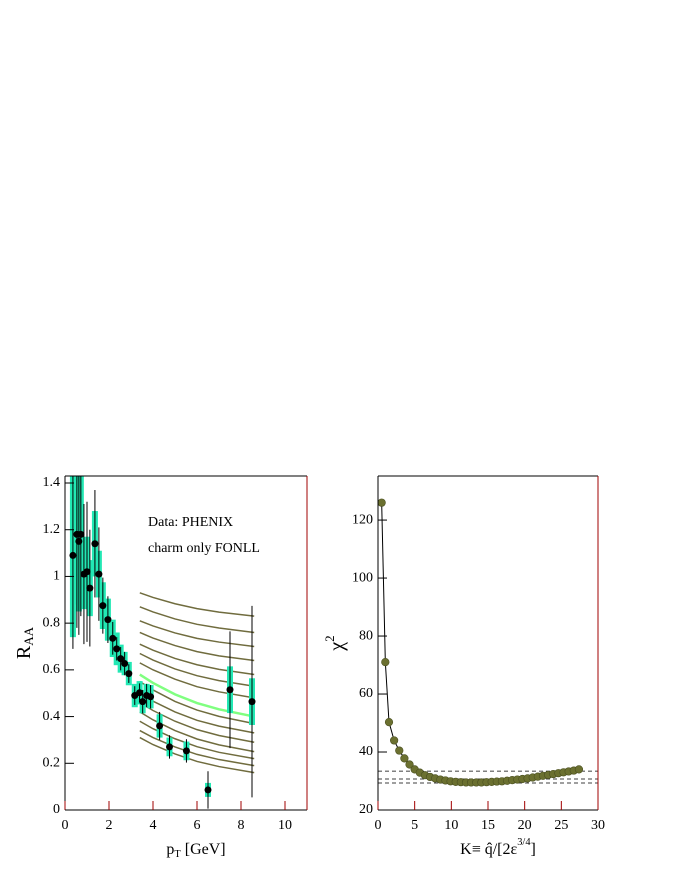  I want to click on y-tick-label: 80, so click(366, 635).